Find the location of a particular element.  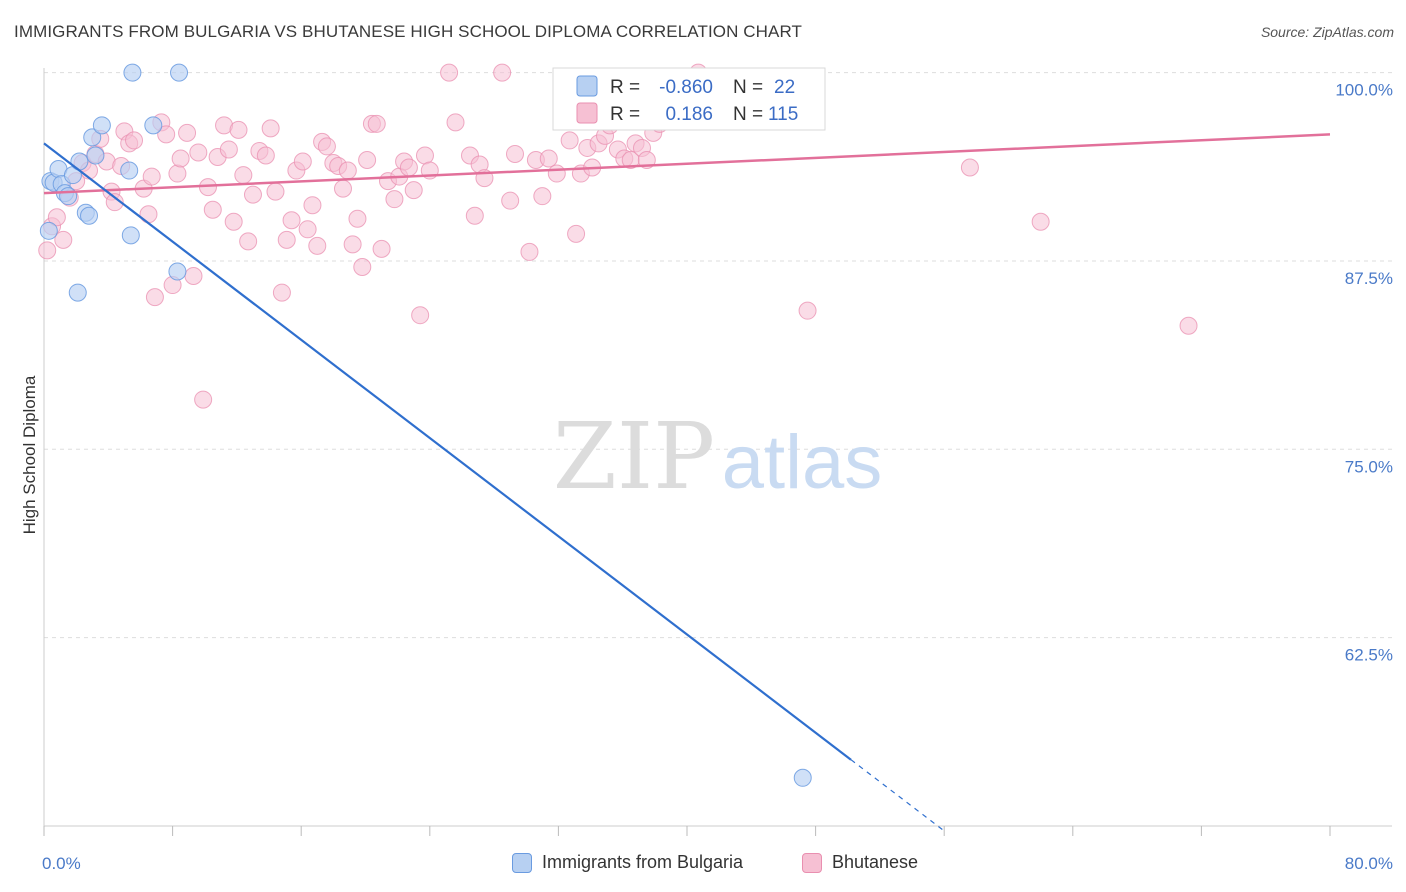

y-tick-label: 62.5% is located at coordinates (1369, 655).